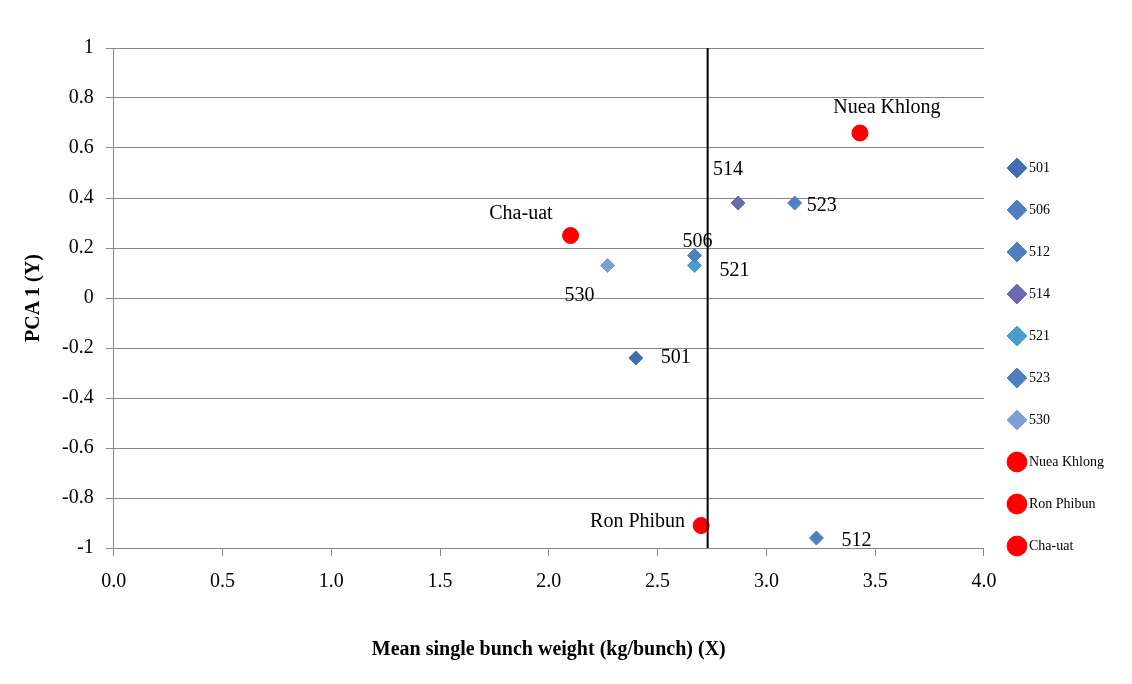 Image resolution: width=1132 pixels, height=684 pixels. I want to click on legend-label: Cha-uat, so click(1051, 545).